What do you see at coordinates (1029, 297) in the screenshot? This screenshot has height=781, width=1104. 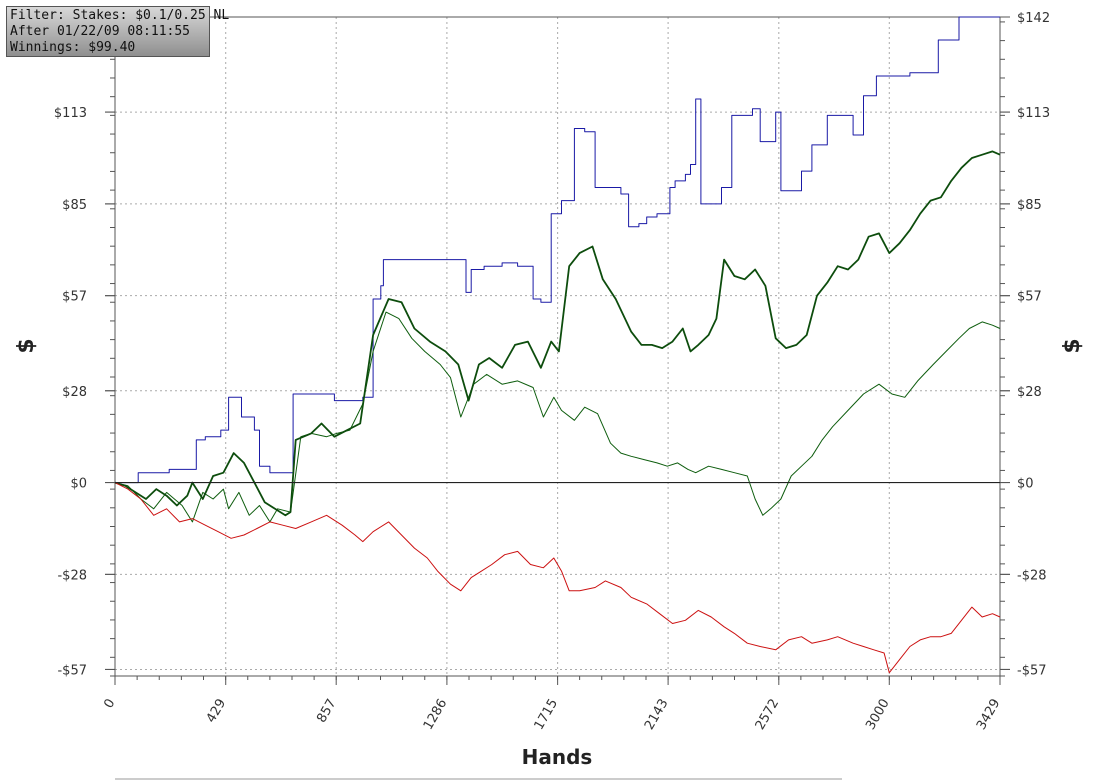 I see `y-tick-label-right: $57` at bounding box center [1029, 297].